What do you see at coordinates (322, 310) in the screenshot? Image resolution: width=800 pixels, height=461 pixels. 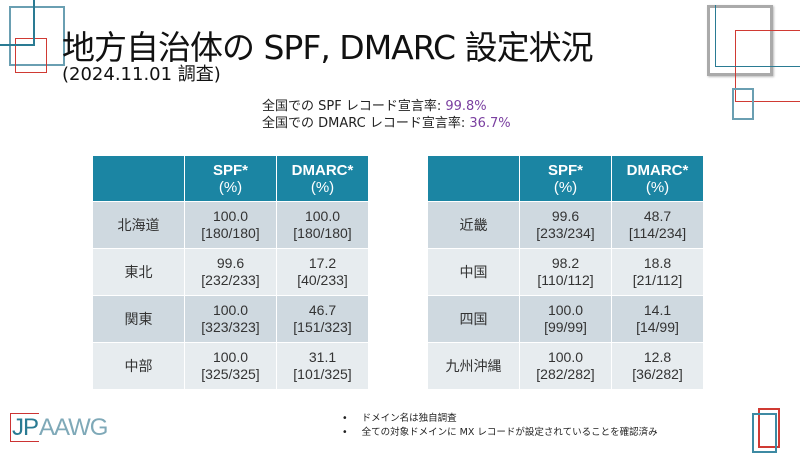 I see `dmarc-percent: 46.7` at bounding box center [322, 310].